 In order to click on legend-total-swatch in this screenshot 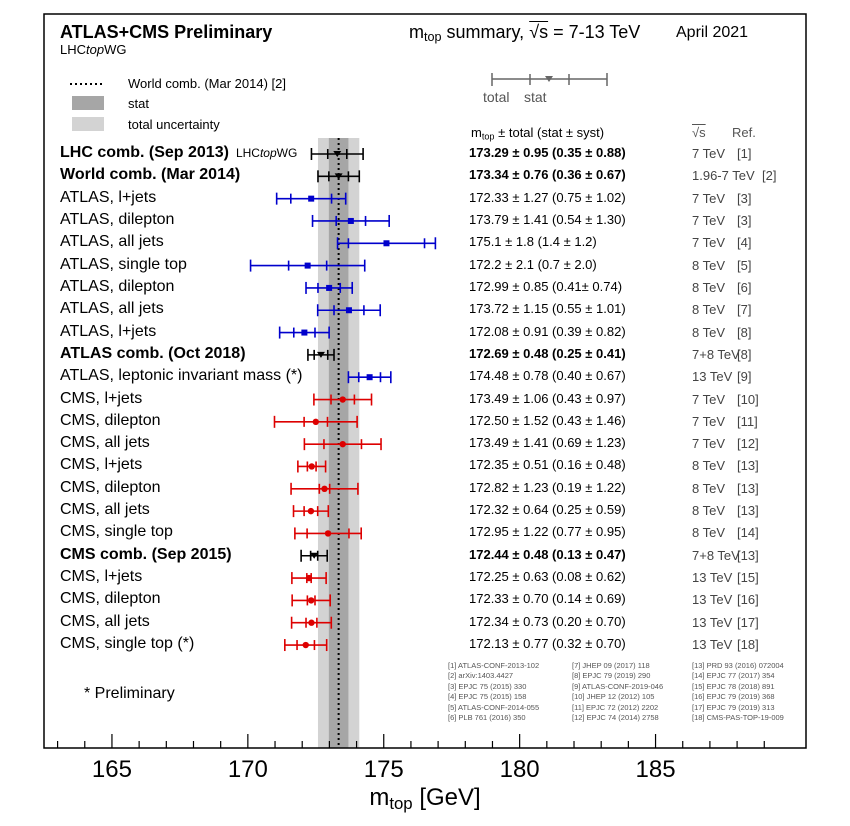, I will do `click(88, 124)`.